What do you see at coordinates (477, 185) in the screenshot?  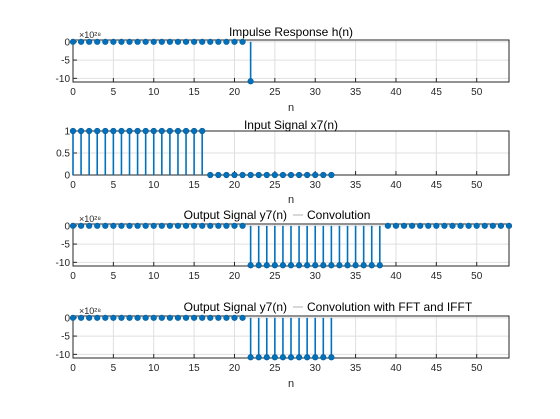 I see `x-tick-label: 50` at bounding box center [477, 185].